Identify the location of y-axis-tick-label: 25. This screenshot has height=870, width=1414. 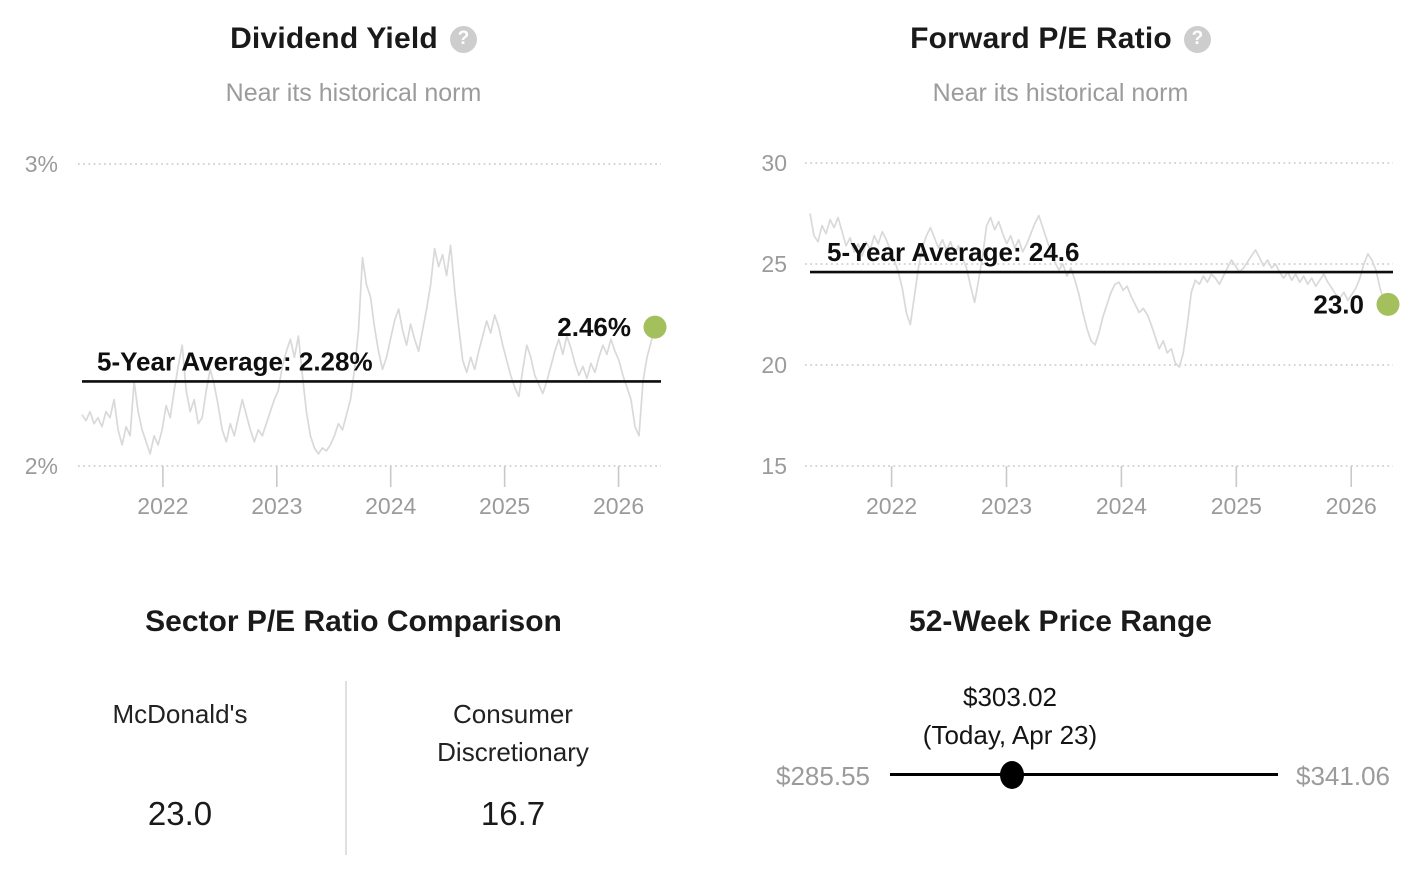
(774, 264).